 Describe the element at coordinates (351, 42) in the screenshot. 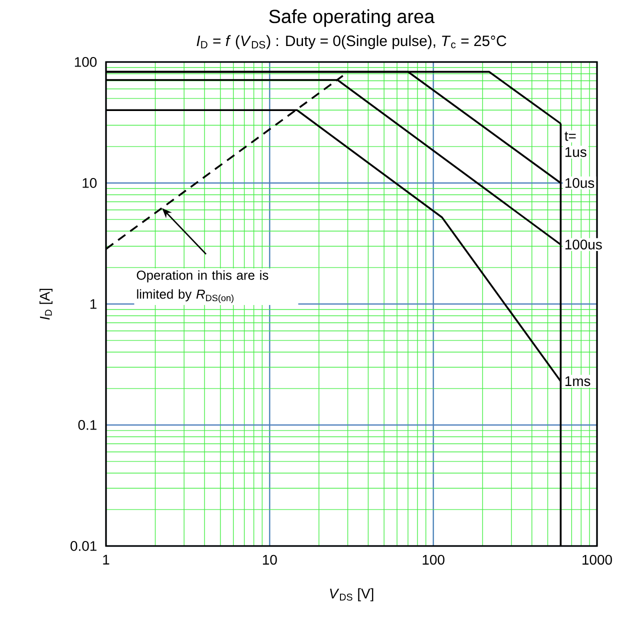

I see `text: I$_{D}$ = f (V$_{DS}$) : Duty = 0(Single pulse), T$_{c}$ = 25°C` at that location.